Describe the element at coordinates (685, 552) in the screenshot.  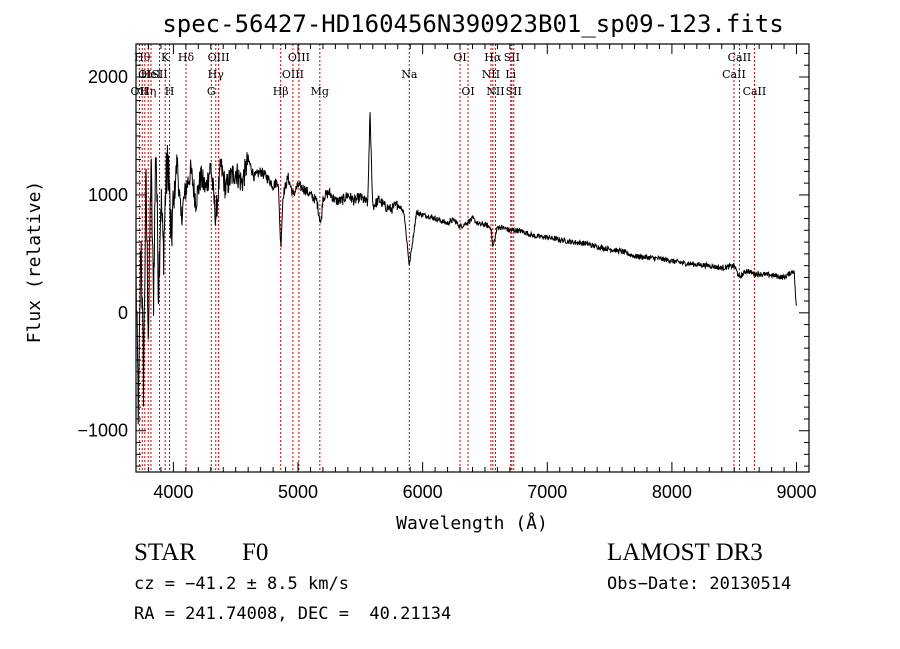
I see `survey-name: LAMOST DR3` at that location.